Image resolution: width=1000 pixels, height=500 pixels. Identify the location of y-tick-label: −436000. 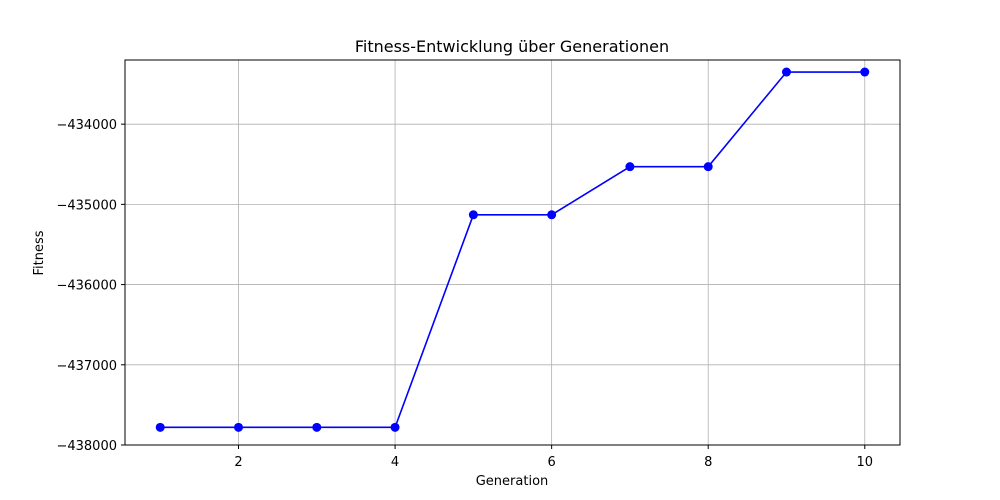
(86, 286).